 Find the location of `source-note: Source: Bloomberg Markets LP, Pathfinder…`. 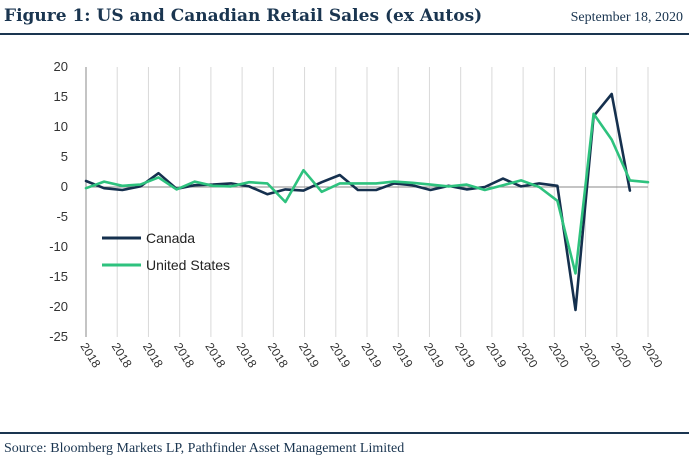

source-note: Source: Bloomberg Markets LP, Pathfinder… is located at coordinates (204, 448).